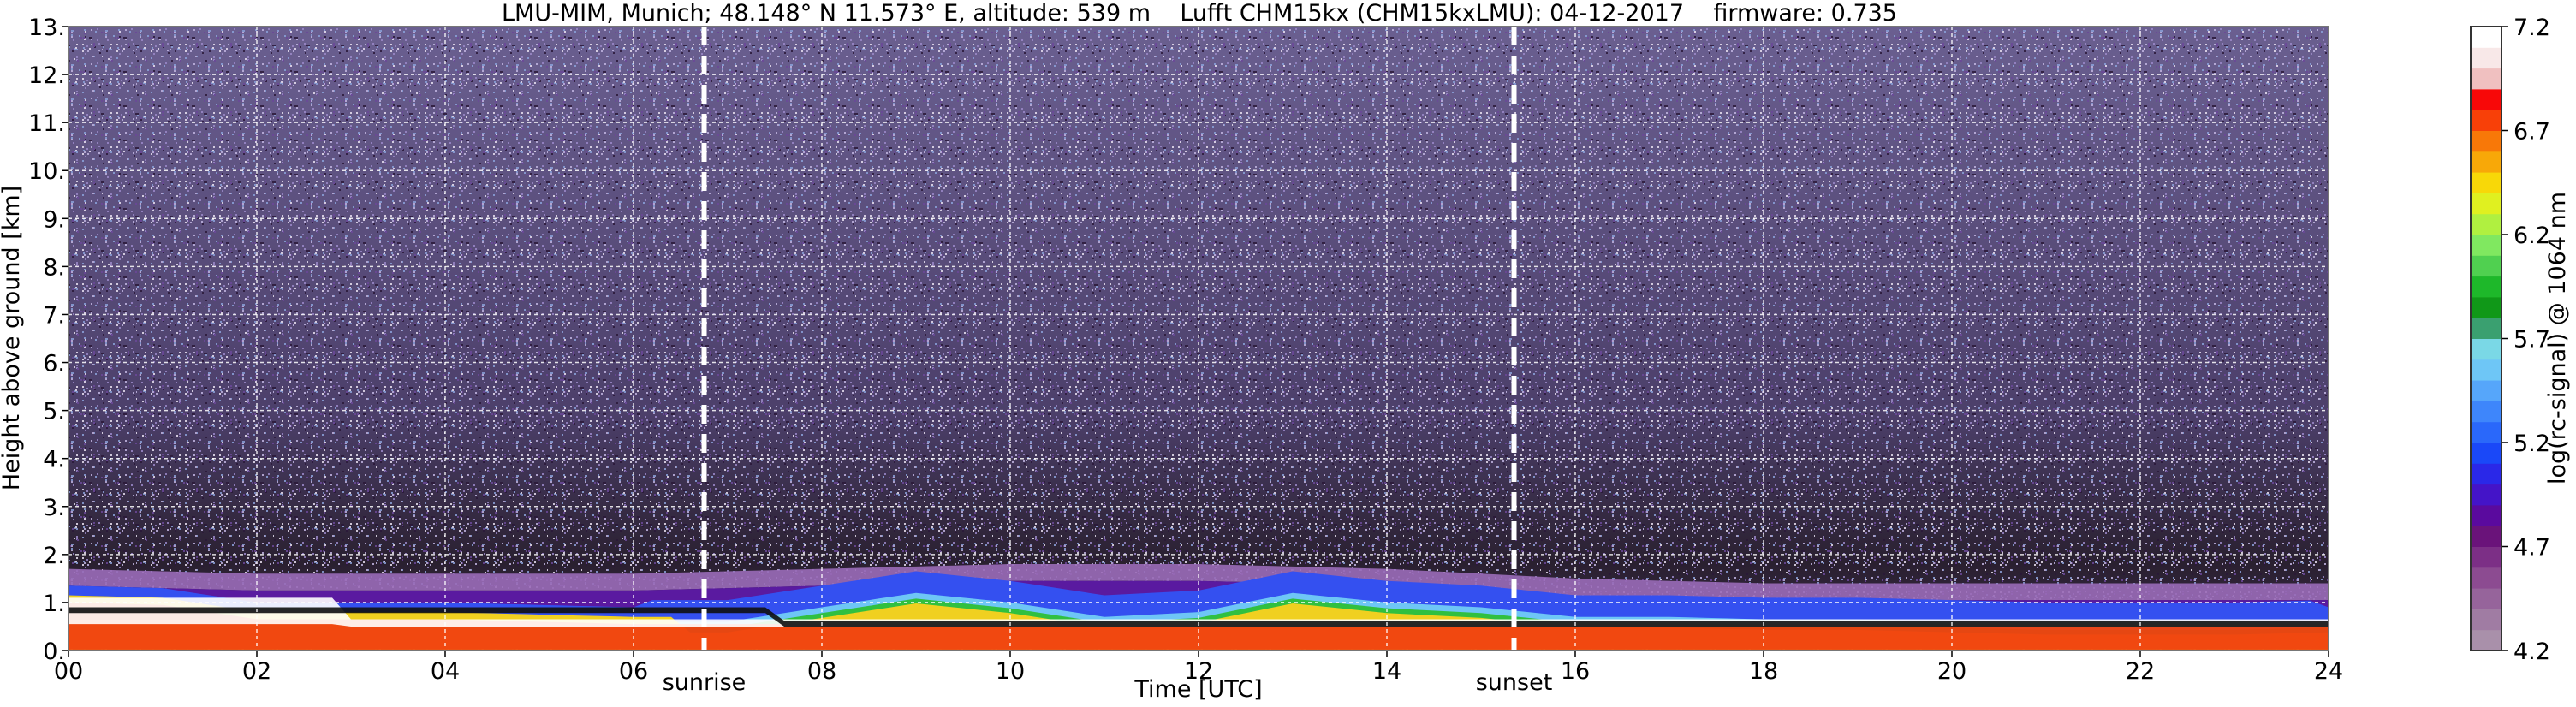 This screenshot has height=707, width=2576. What do you see at coordinates (46, 28) in the screenshot?
I see `y-tick-label: 13.` at bounding box center [46, 28].